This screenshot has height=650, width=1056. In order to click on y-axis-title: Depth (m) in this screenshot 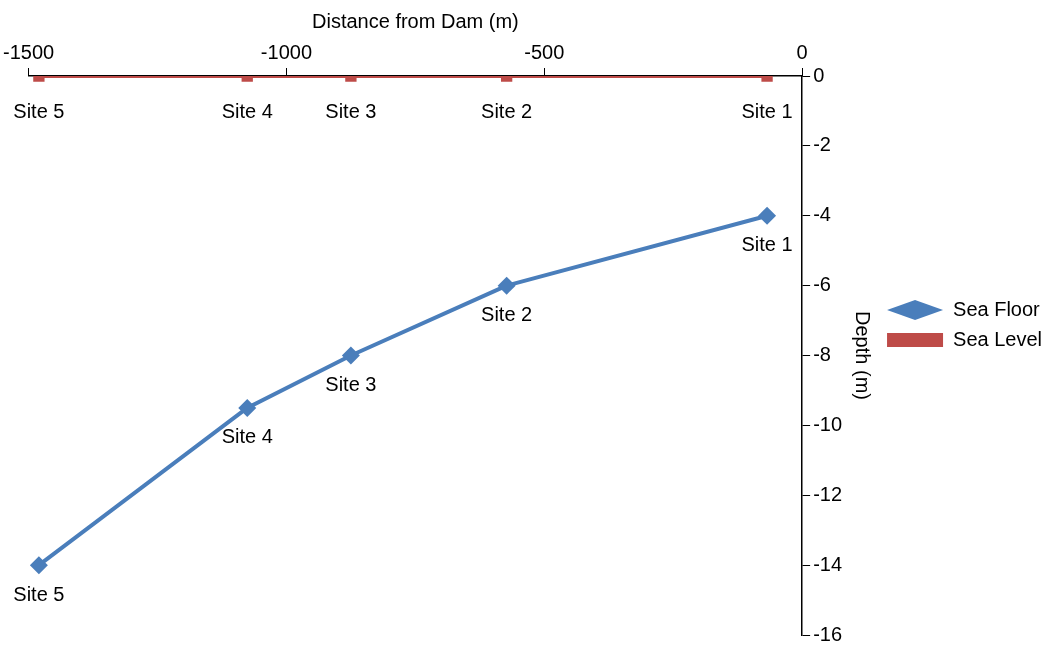, I will do `click(862, 355)`.